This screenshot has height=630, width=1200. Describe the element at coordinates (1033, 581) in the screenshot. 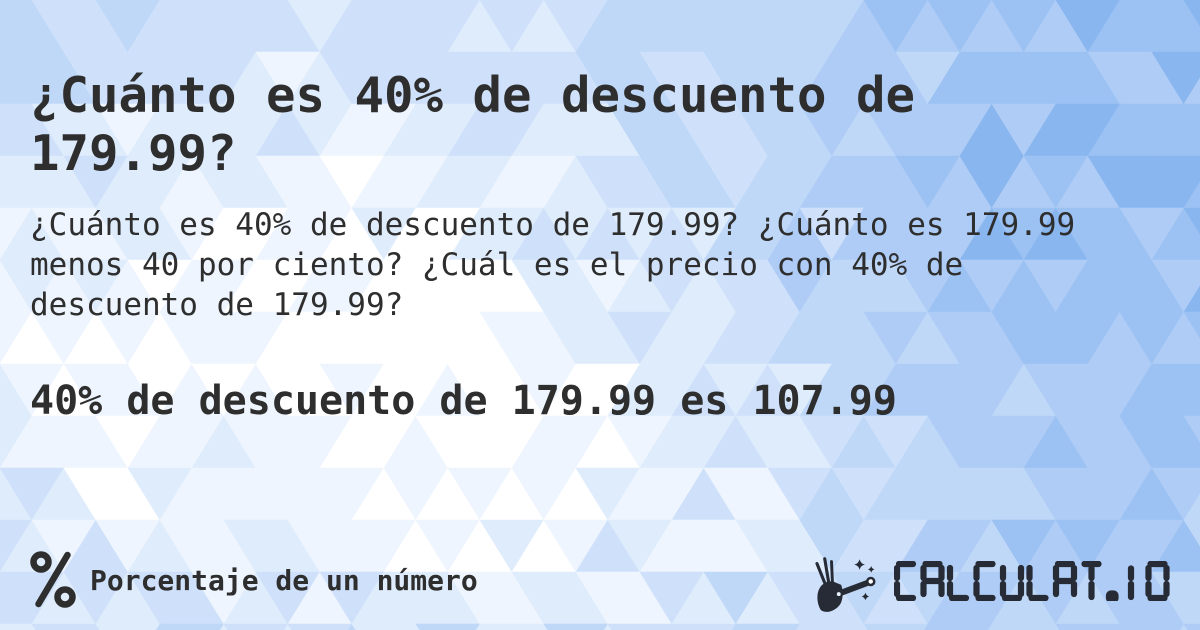

I see `brand-wordmark` at that location.